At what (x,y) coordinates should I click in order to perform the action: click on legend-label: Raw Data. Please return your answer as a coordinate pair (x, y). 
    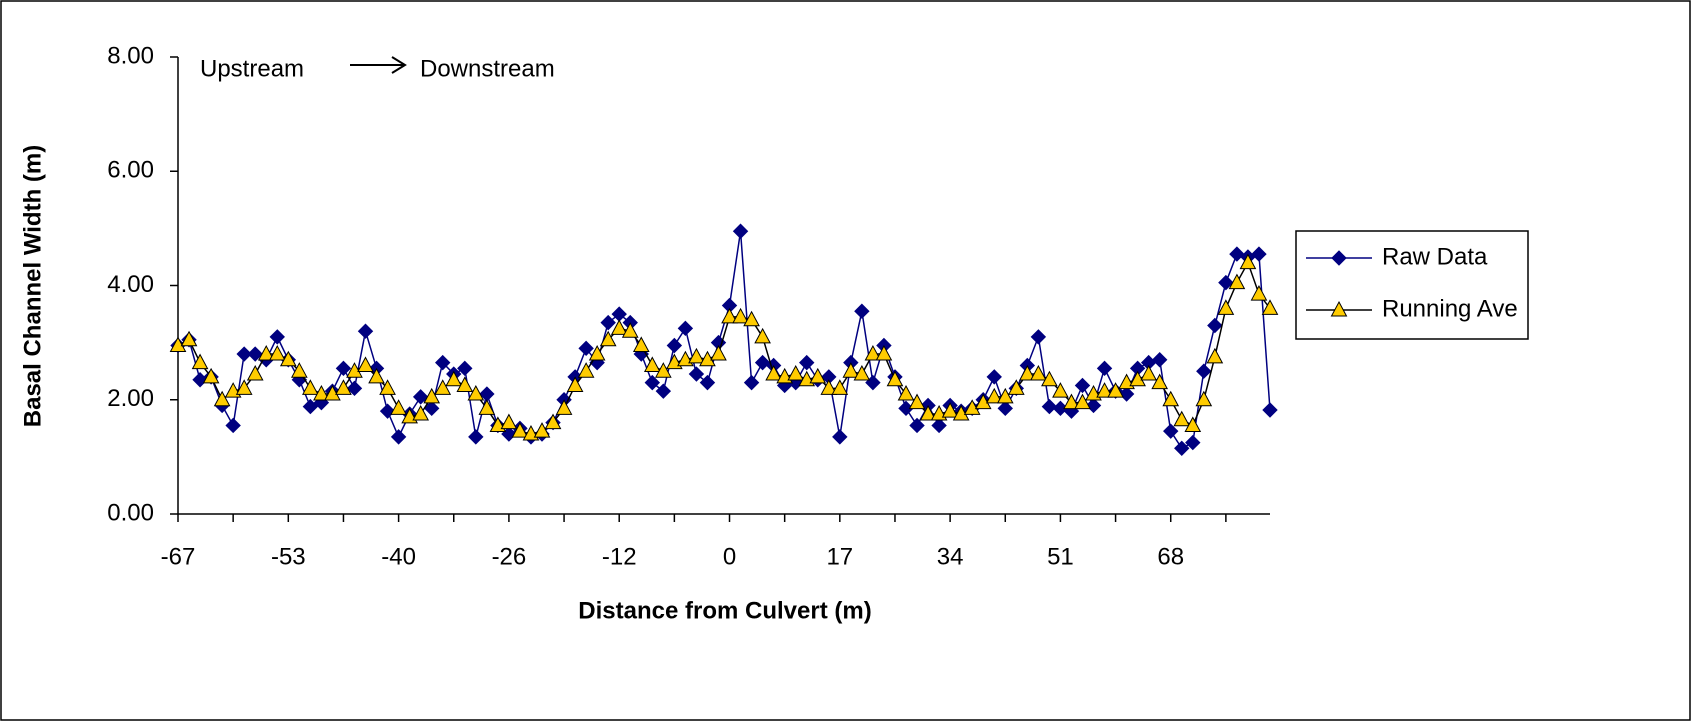
    Looking at the image, I should click on (1435, 256).